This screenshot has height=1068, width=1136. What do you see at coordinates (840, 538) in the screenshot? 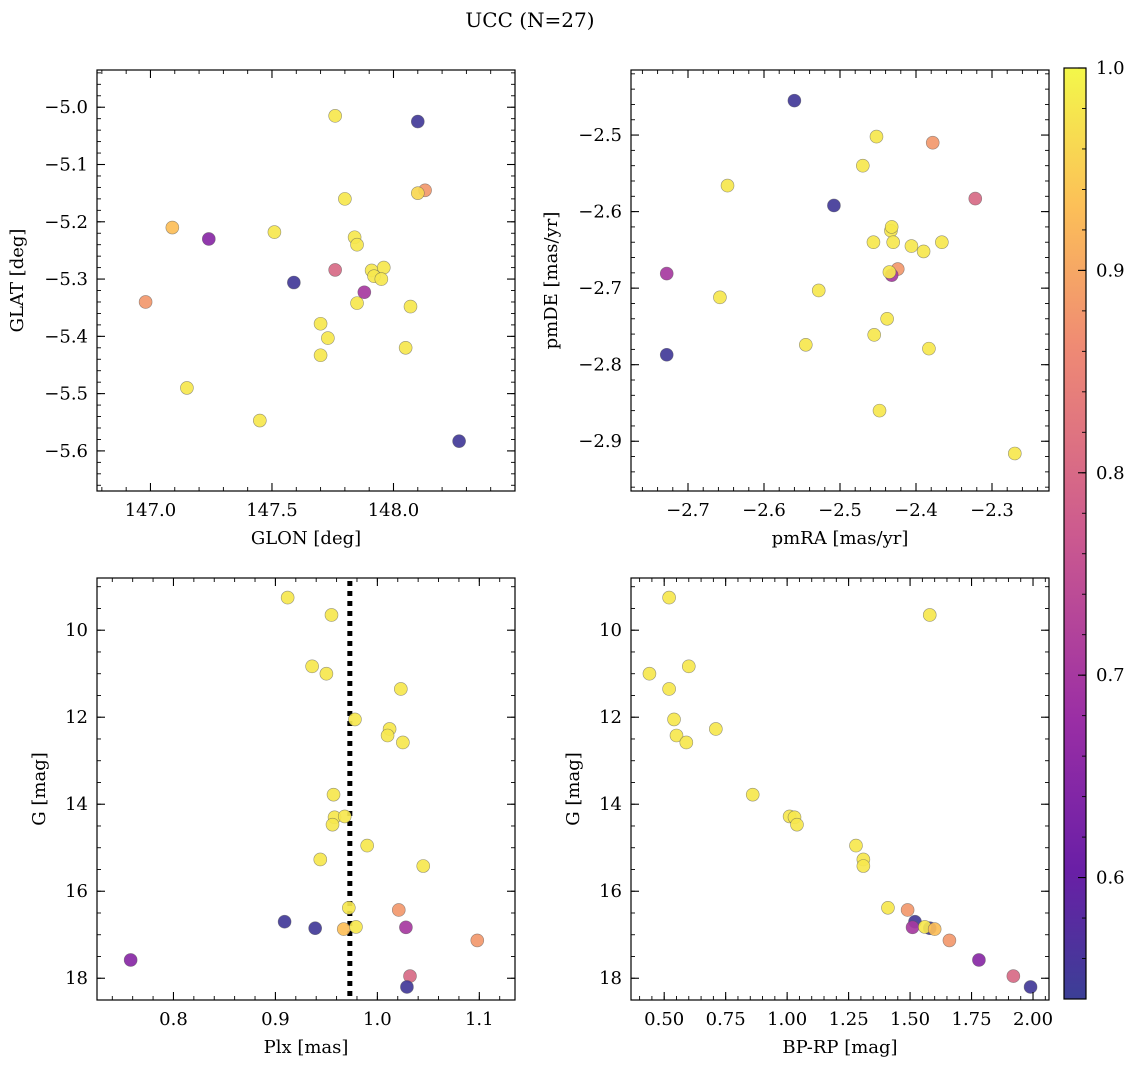
I see `x-axis-label: pmRA [mas/yr]` at bounding box center [840, 538].